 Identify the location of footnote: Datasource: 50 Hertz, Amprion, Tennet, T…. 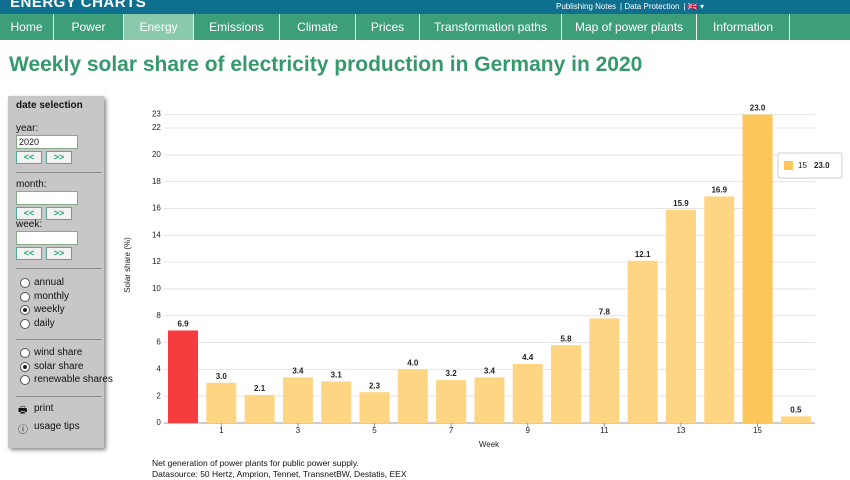
(279, 474).